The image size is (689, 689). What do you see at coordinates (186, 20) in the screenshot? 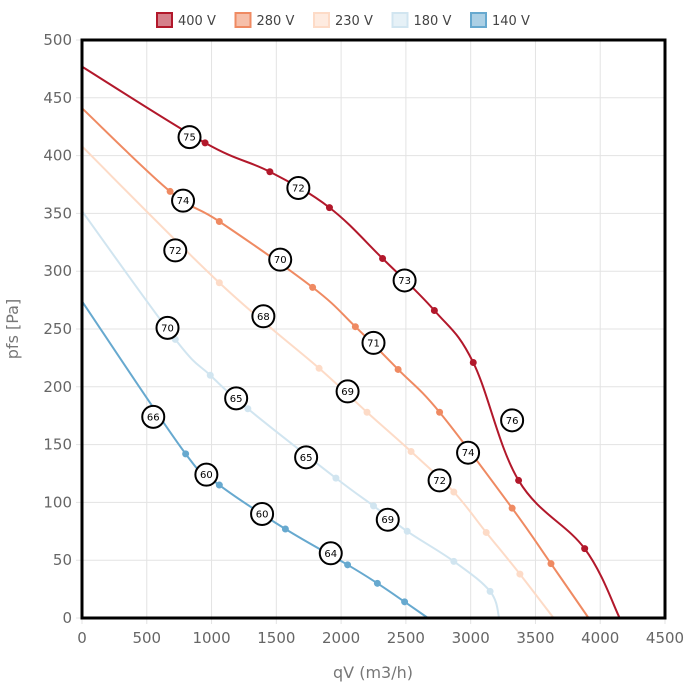
I see `legend-item: 400 V` at bounding box center [186, 20].